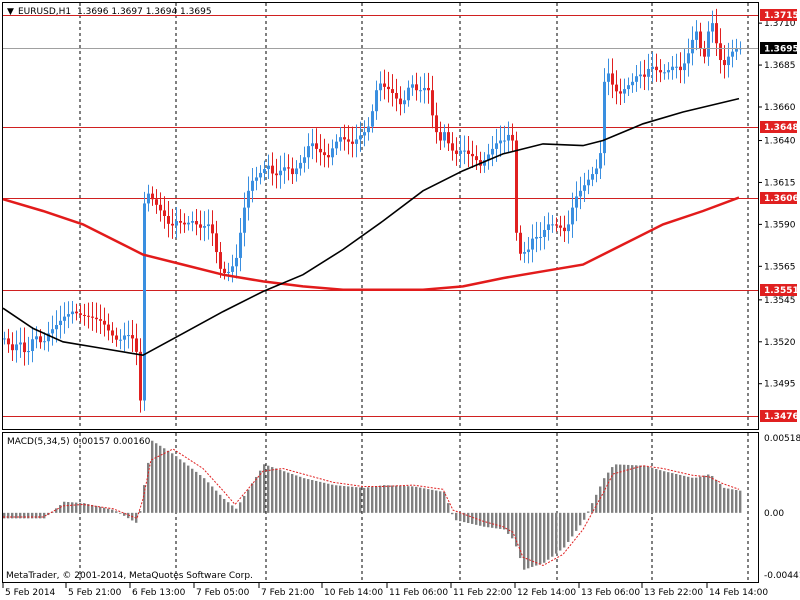 This screenshot has width=800, height=600. What do you see at coordinates (482, 593) in the screenshot?
I see `time-tick-label: 11 Feb 22:00` at bounding box center [482, 593].